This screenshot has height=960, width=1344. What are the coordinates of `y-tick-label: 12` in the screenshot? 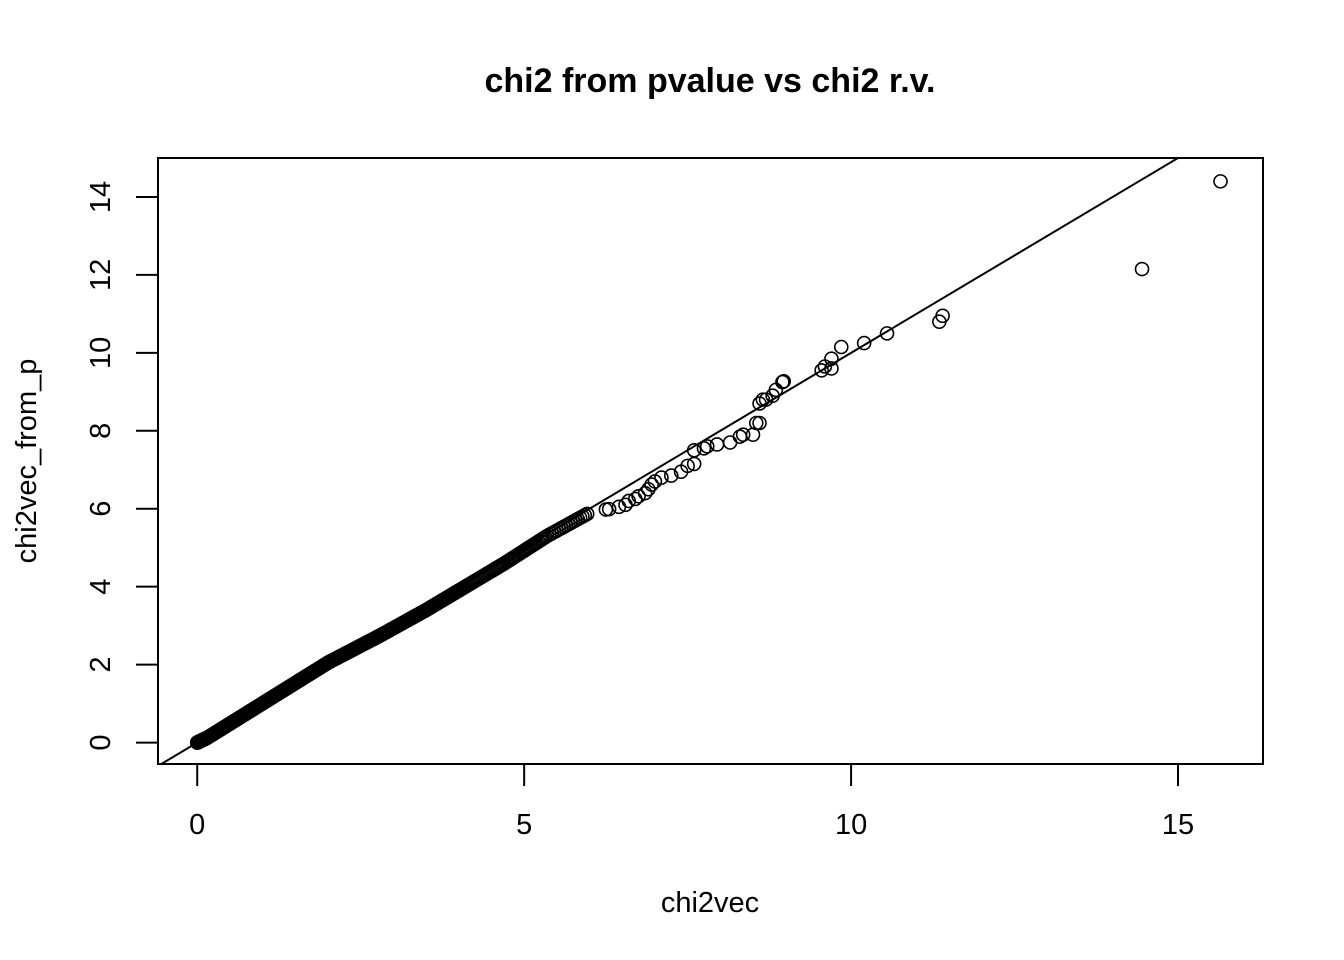 It's located at (101, 275).